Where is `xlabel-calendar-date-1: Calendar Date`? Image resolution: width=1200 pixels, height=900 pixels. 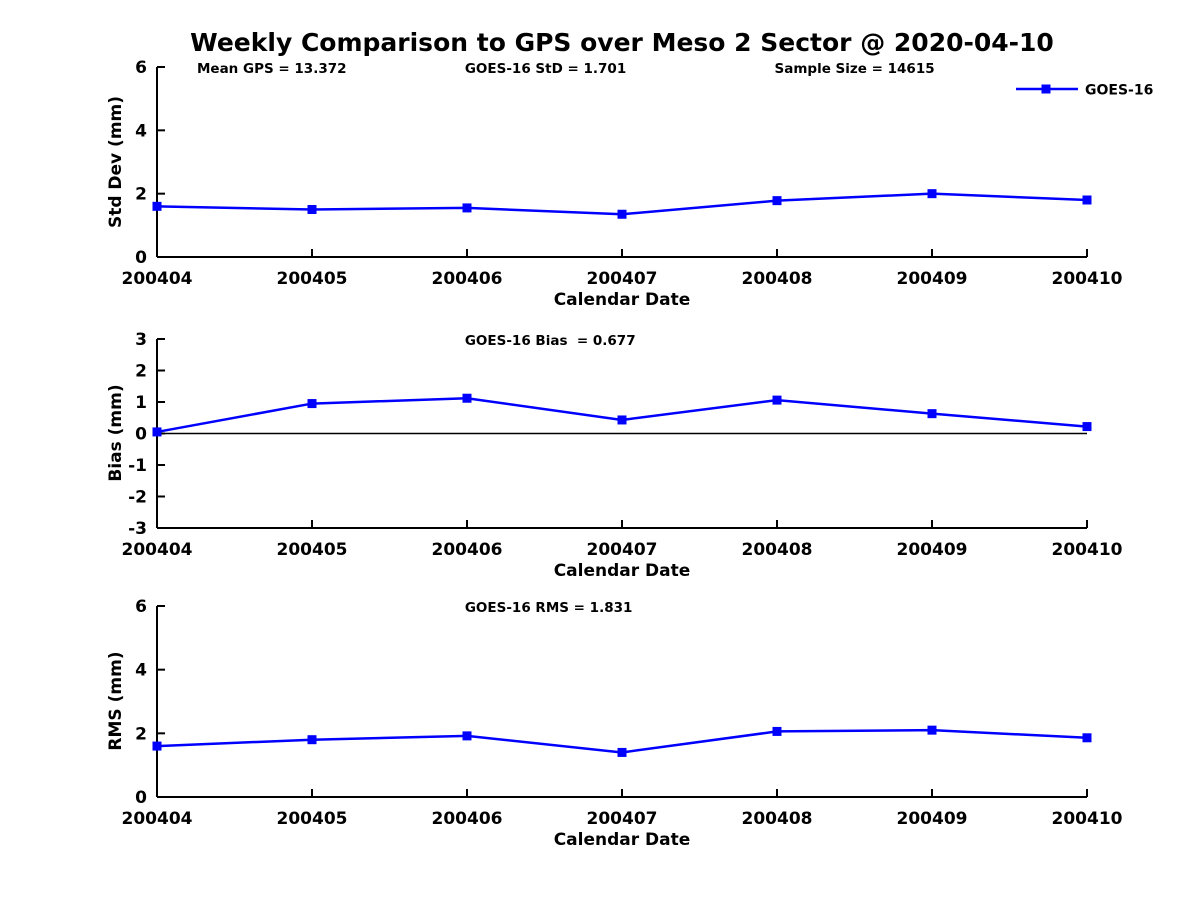 xlabel-calendar-date-1: Calendar Date is located at coordinates (622, 300).